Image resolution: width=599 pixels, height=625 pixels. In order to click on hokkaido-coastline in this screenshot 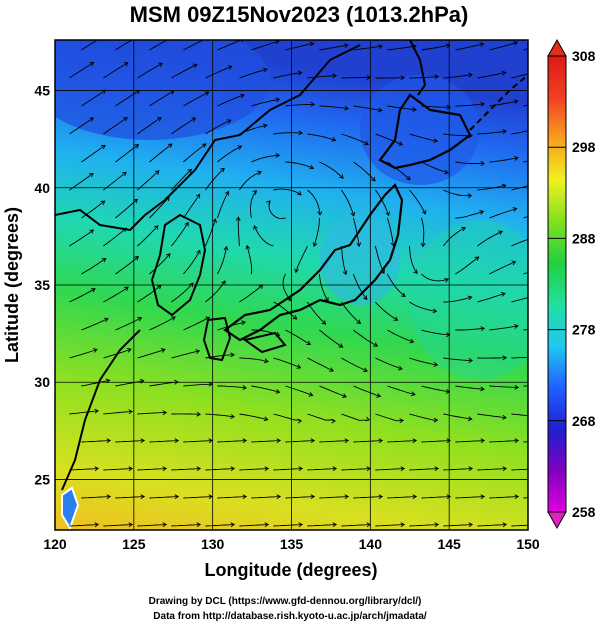, I will do `click(425, 131)`.